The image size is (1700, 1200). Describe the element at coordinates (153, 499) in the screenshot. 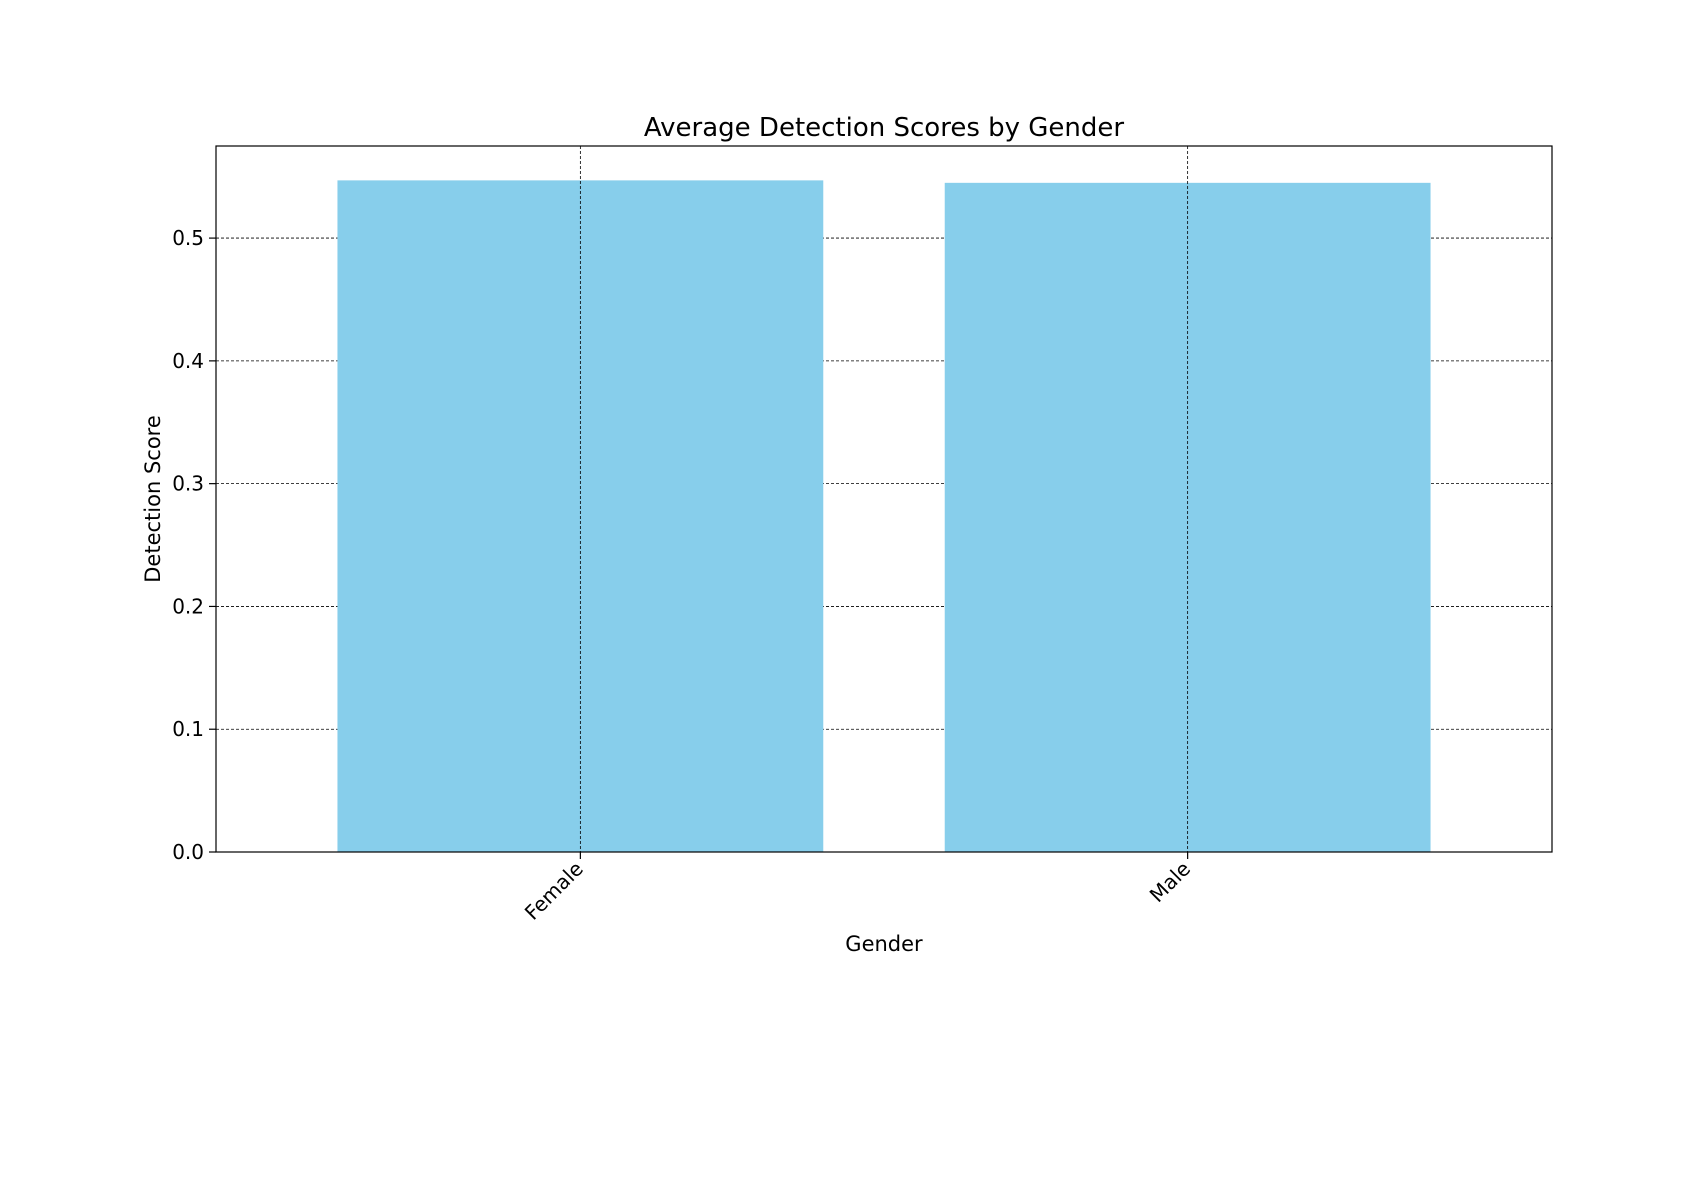

I see `y-axis-label: Detection Score` at that location.